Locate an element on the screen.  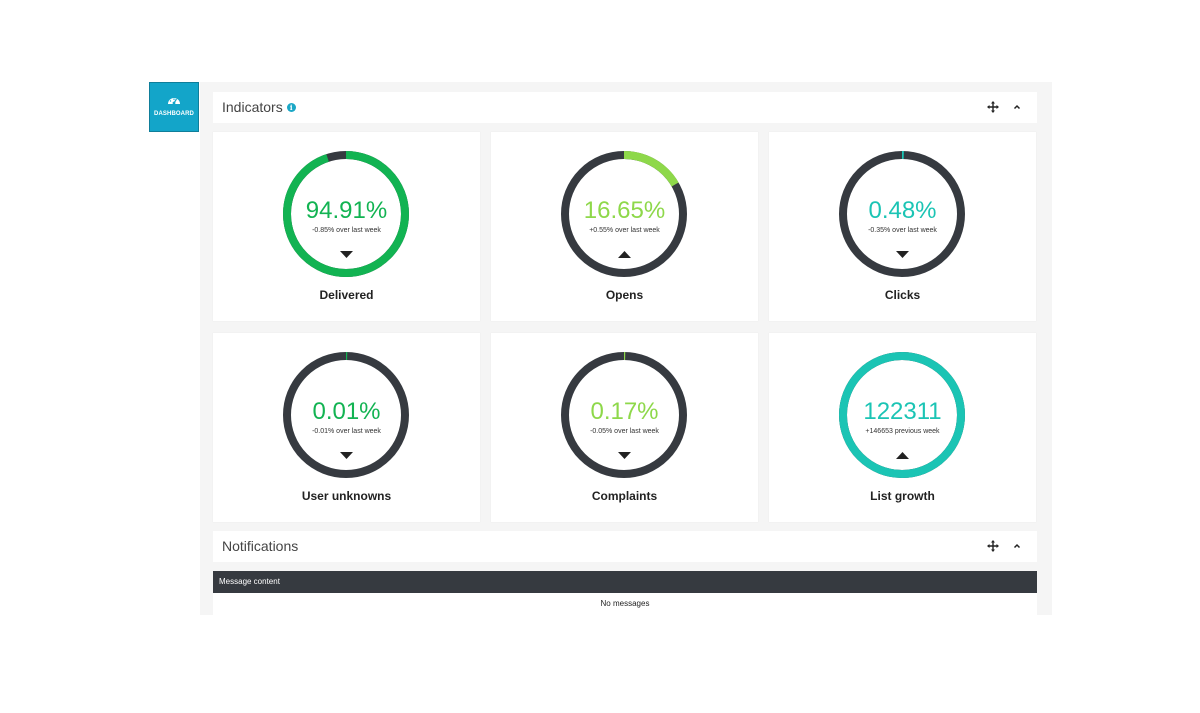
indicator-value: 122311 is located at coordinates (902, 411).